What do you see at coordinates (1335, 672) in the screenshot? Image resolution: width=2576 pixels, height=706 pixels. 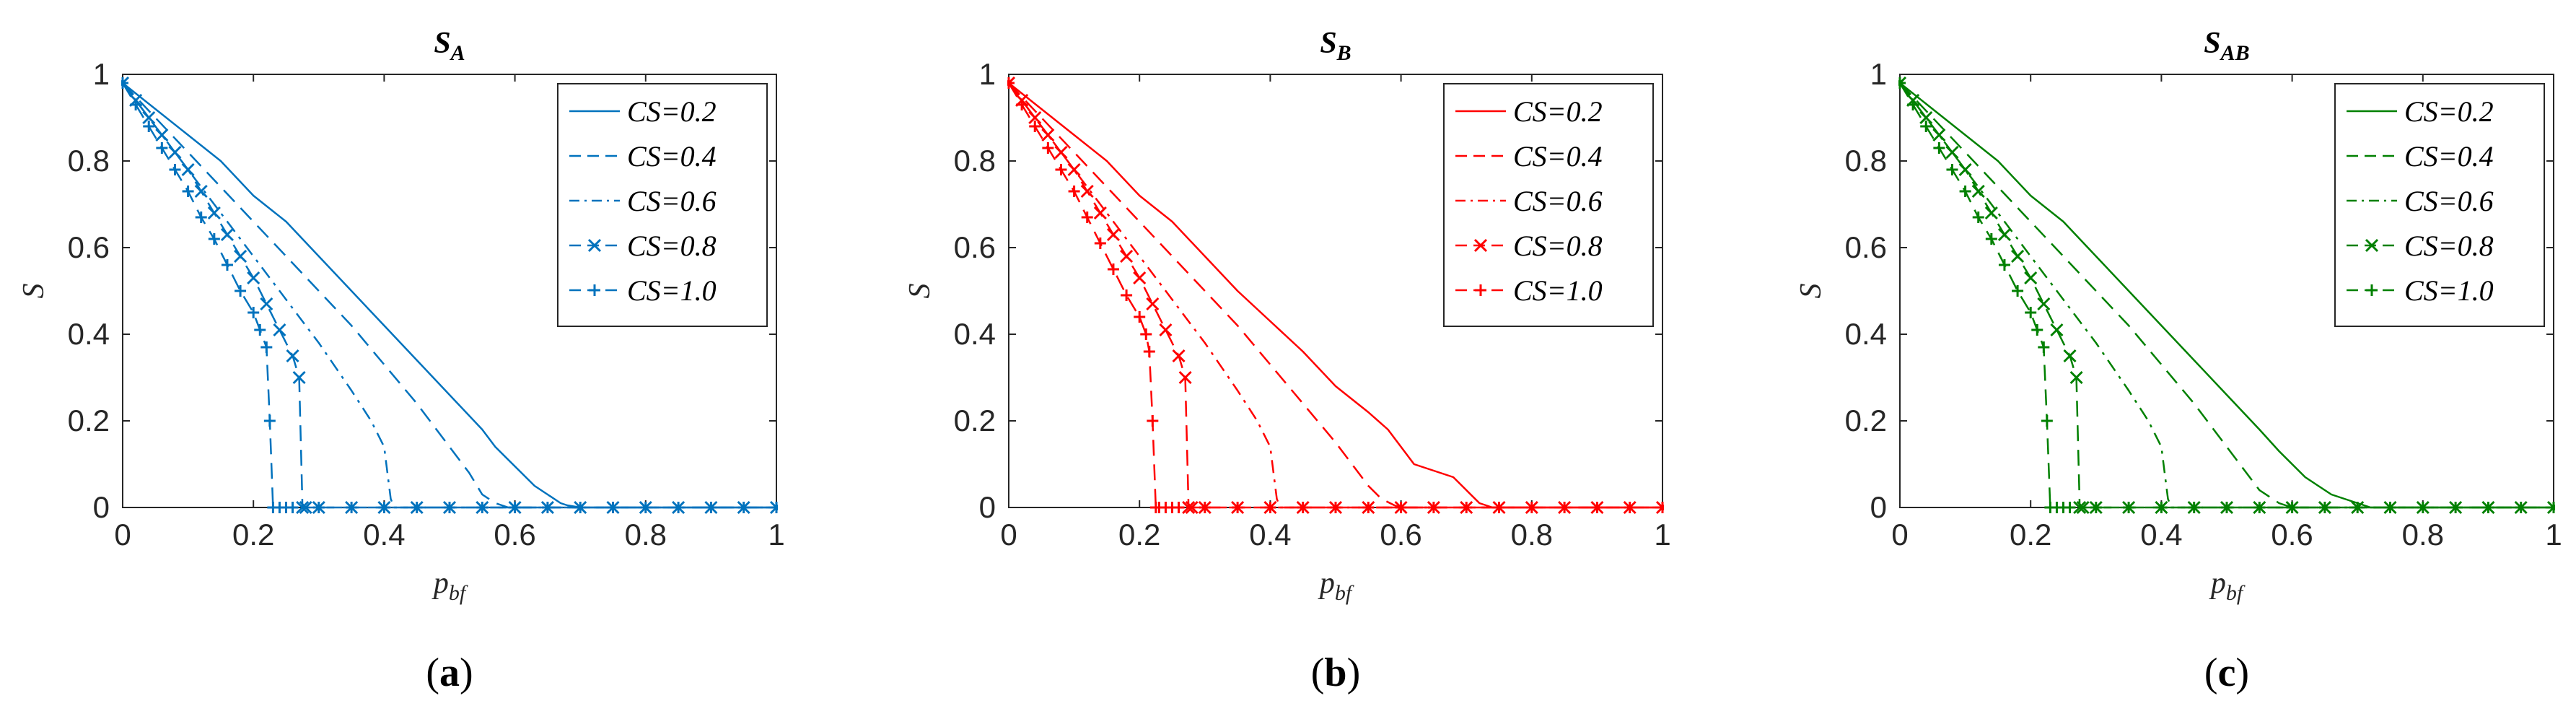 I see `panel-letter: b` at bounding box center [1335, 672].